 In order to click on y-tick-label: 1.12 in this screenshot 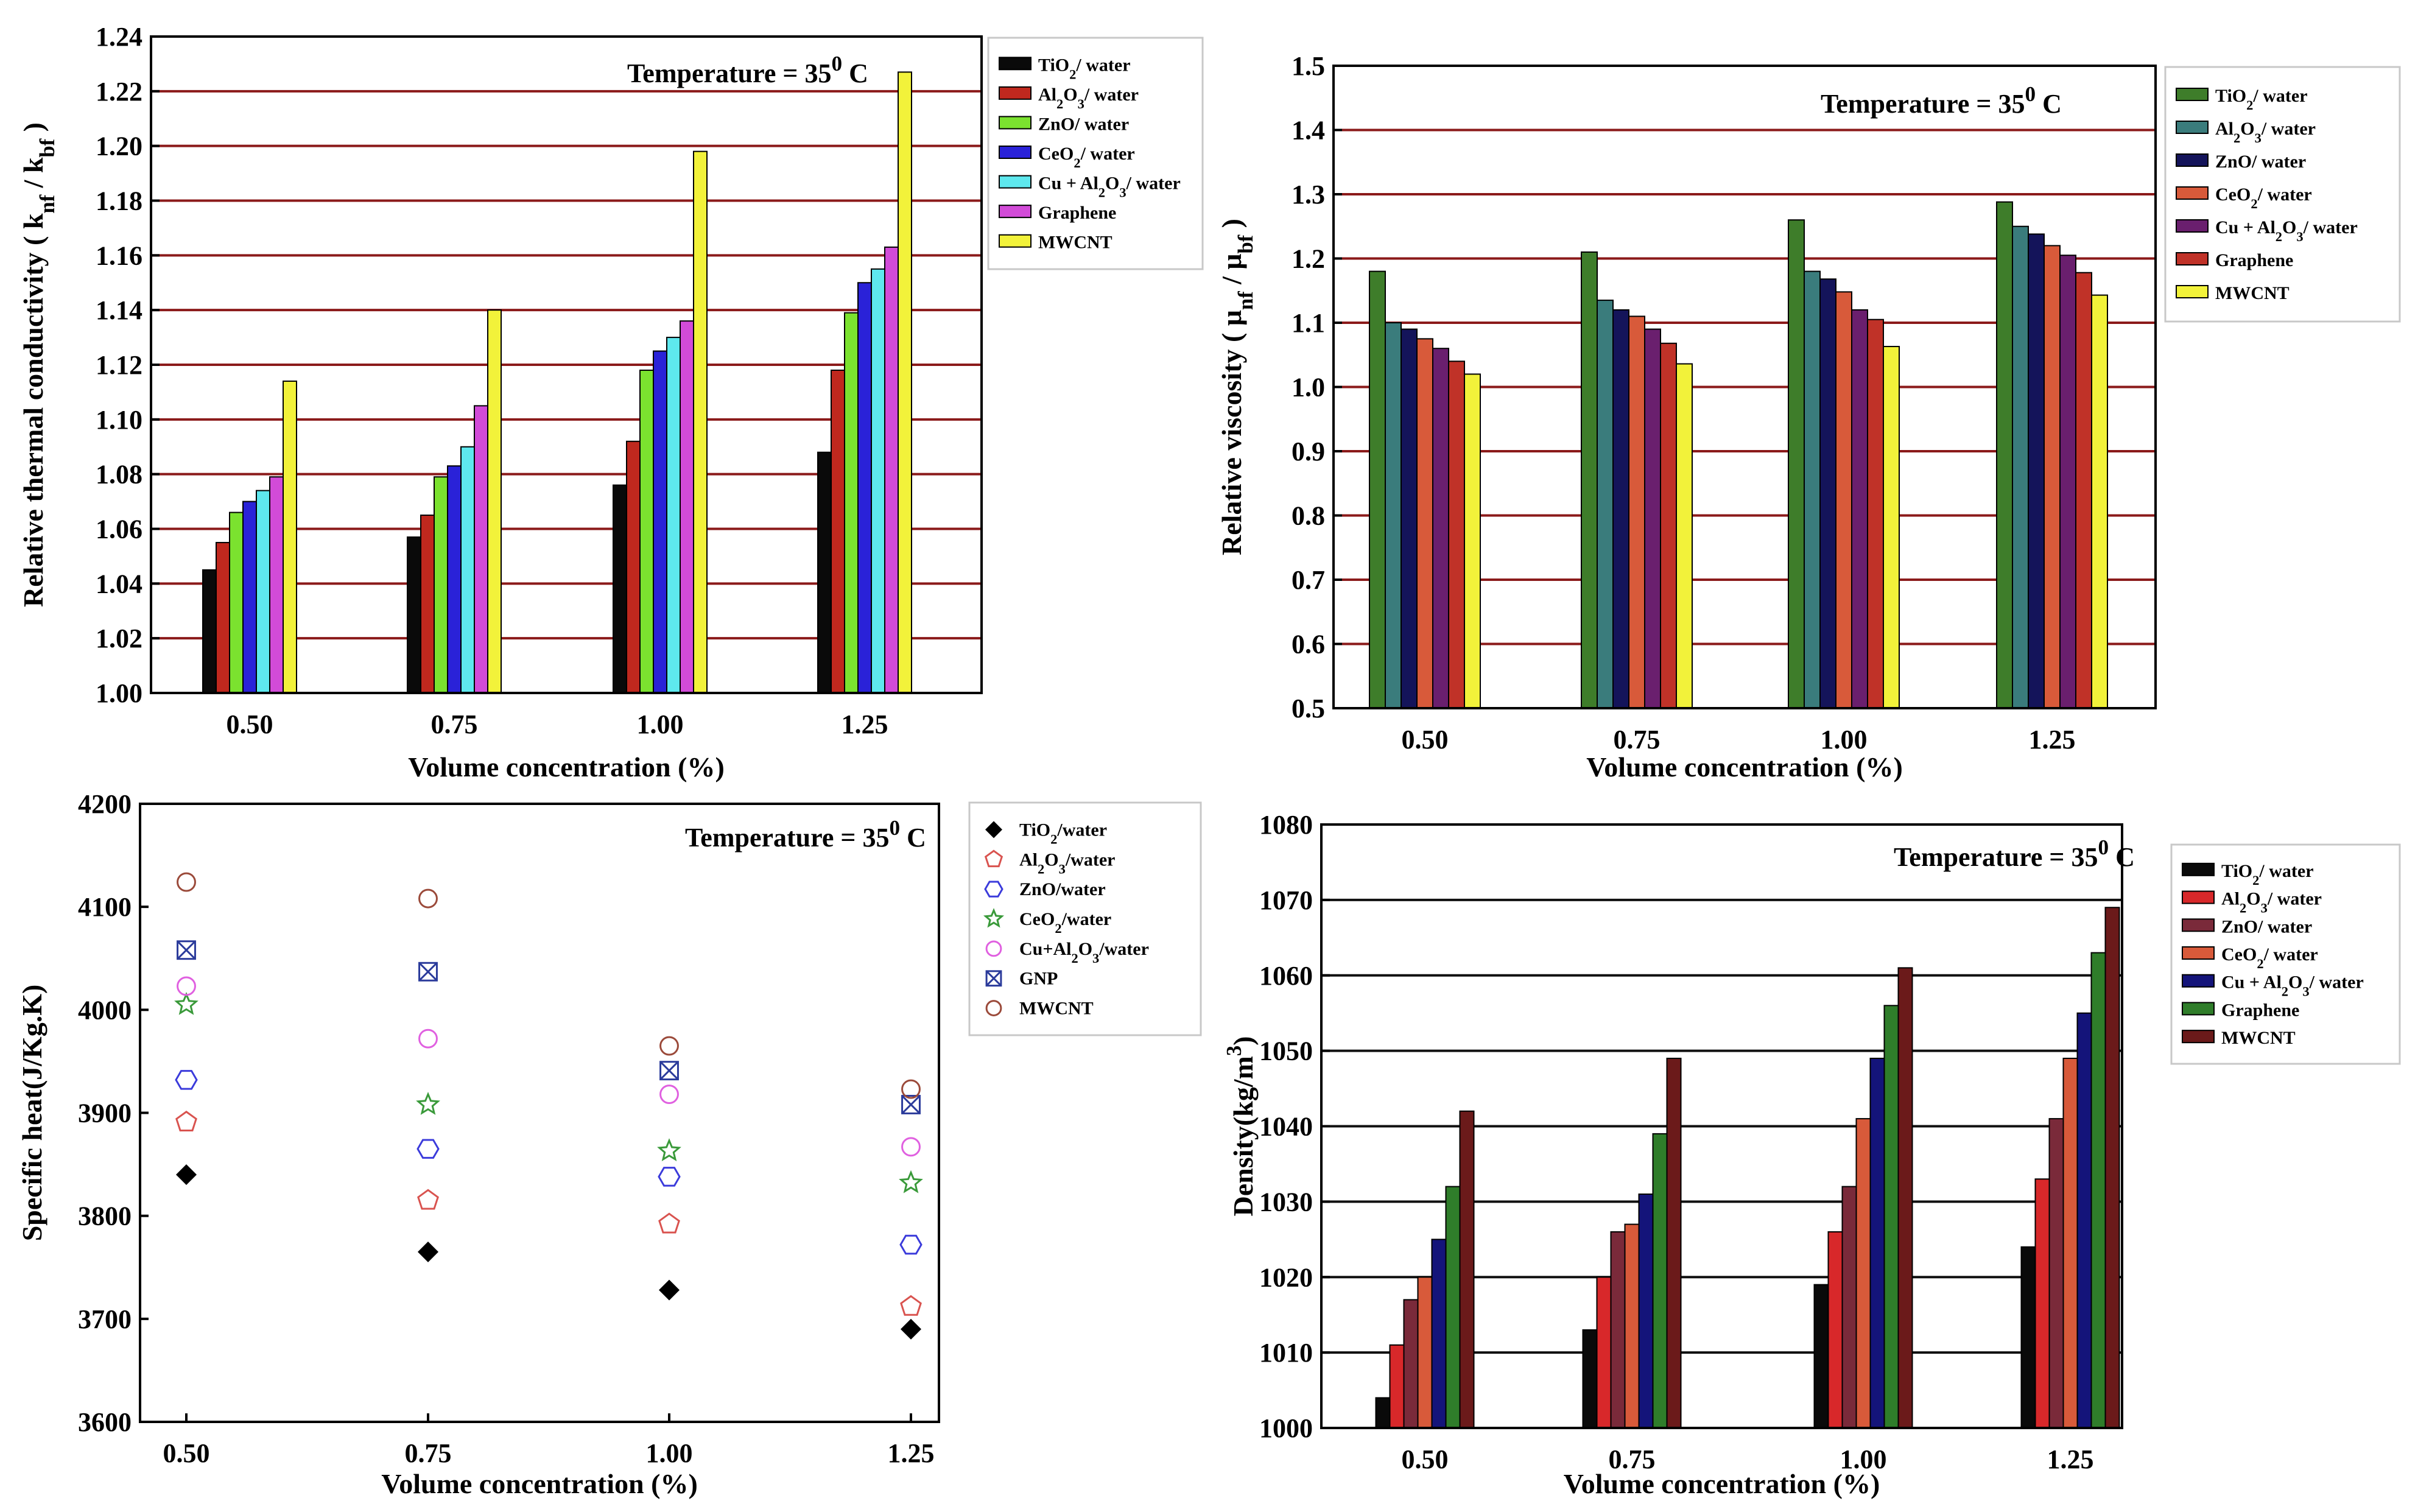, I will do `click(119, 365)`.